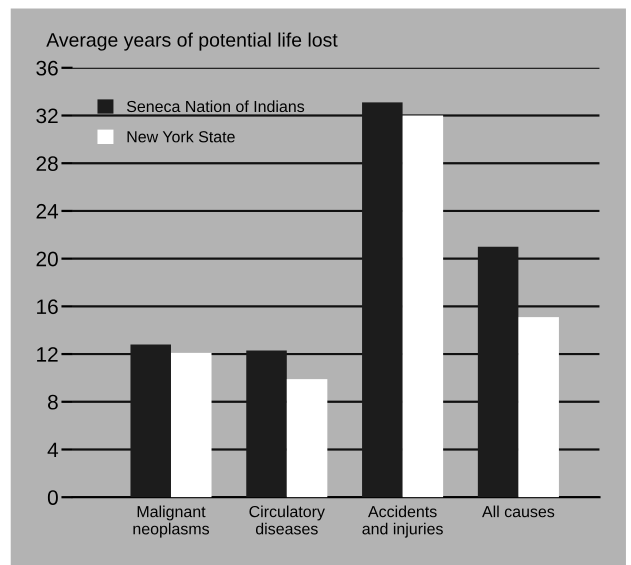 The image size is (631, 565). I want to click on y-tick-label: 0, so click(53, 497).